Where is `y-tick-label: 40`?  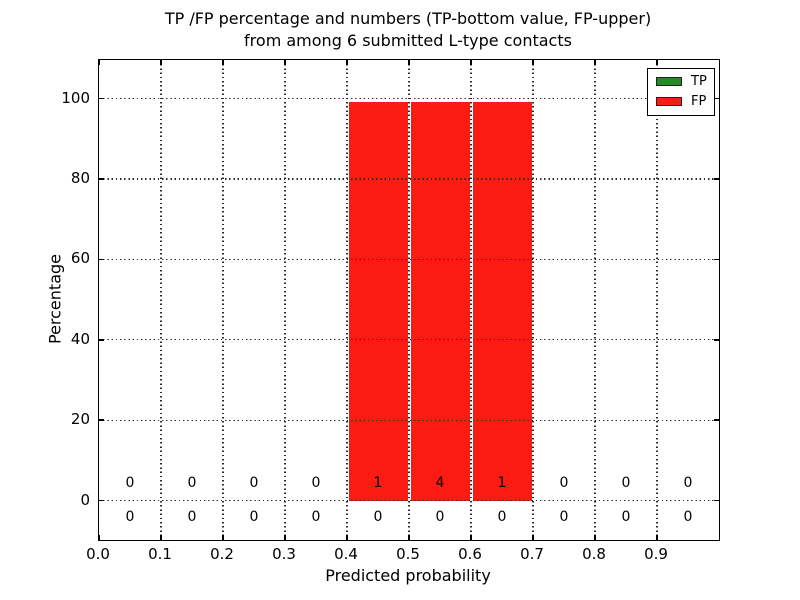
y-tick-label: 40 is located at coordinates (80, 338).